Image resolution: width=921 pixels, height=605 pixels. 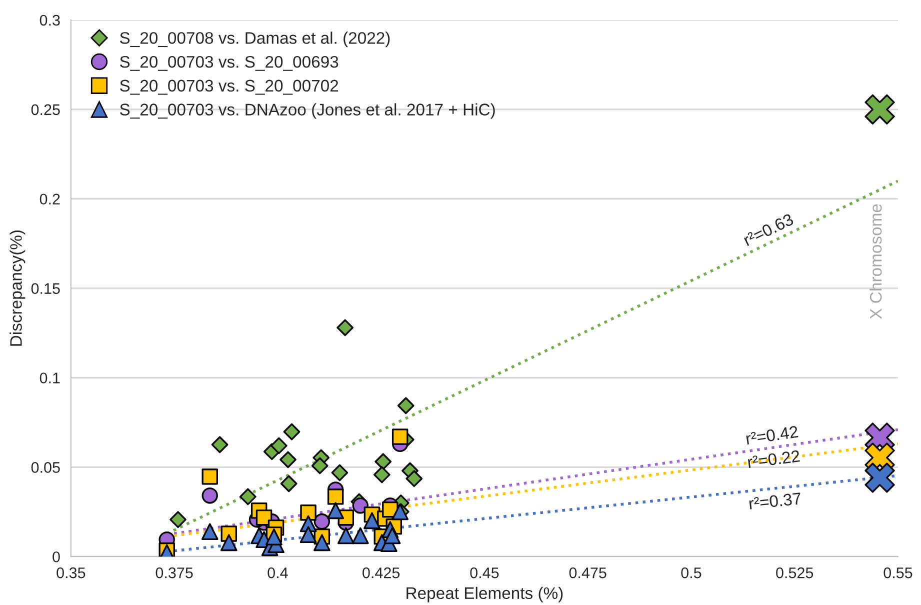 What do you see at coordinates (381, 572) in the screenshot?
I see `x-tick-label: 0.425` at bounding box center [381, 572].